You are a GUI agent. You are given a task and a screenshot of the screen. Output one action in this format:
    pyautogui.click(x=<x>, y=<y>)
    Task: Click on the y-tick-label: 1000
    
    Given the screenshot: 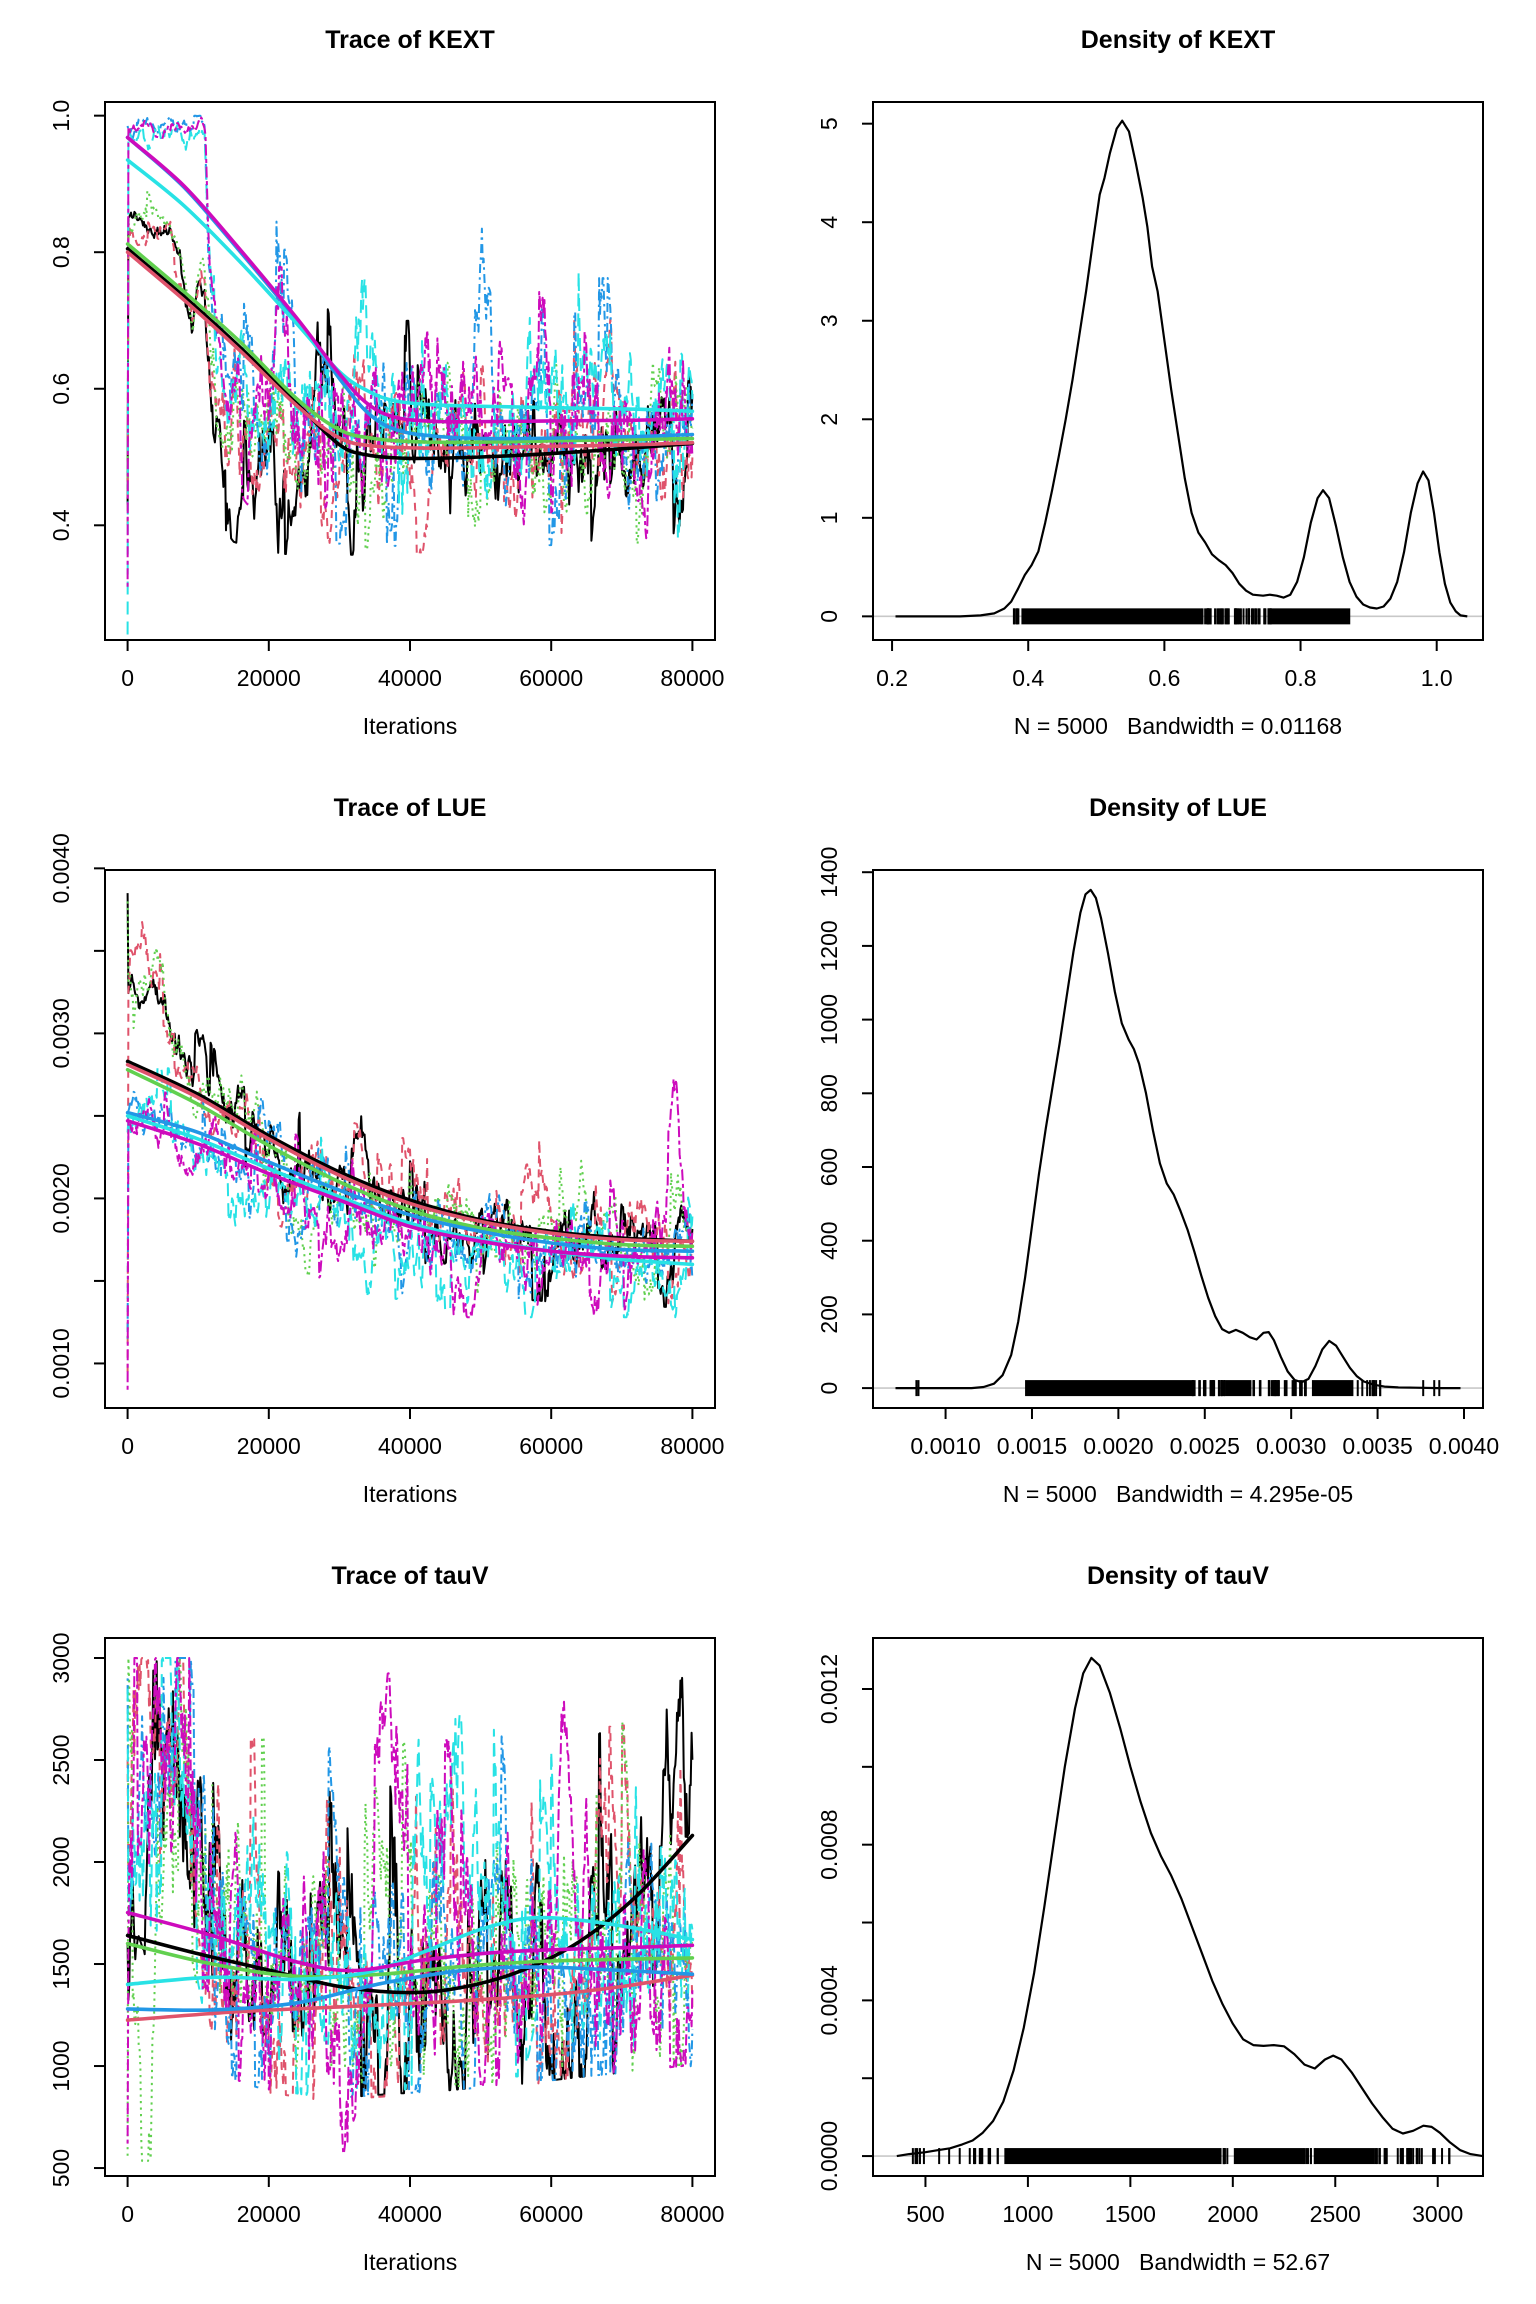 What is the action you would take?
    pyautogui.click(x=829, y=1019)
    